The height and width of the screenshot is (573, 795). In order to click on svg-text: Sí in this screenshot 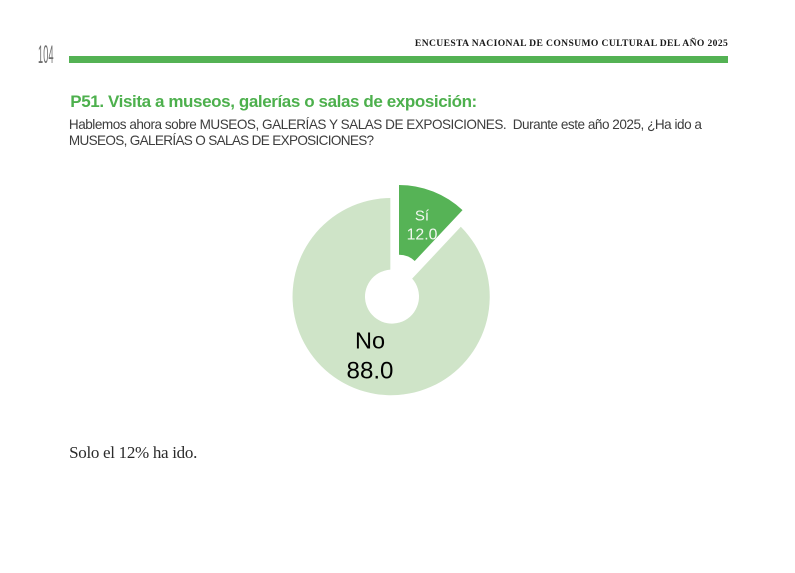, I will do `click(422, 216)`.